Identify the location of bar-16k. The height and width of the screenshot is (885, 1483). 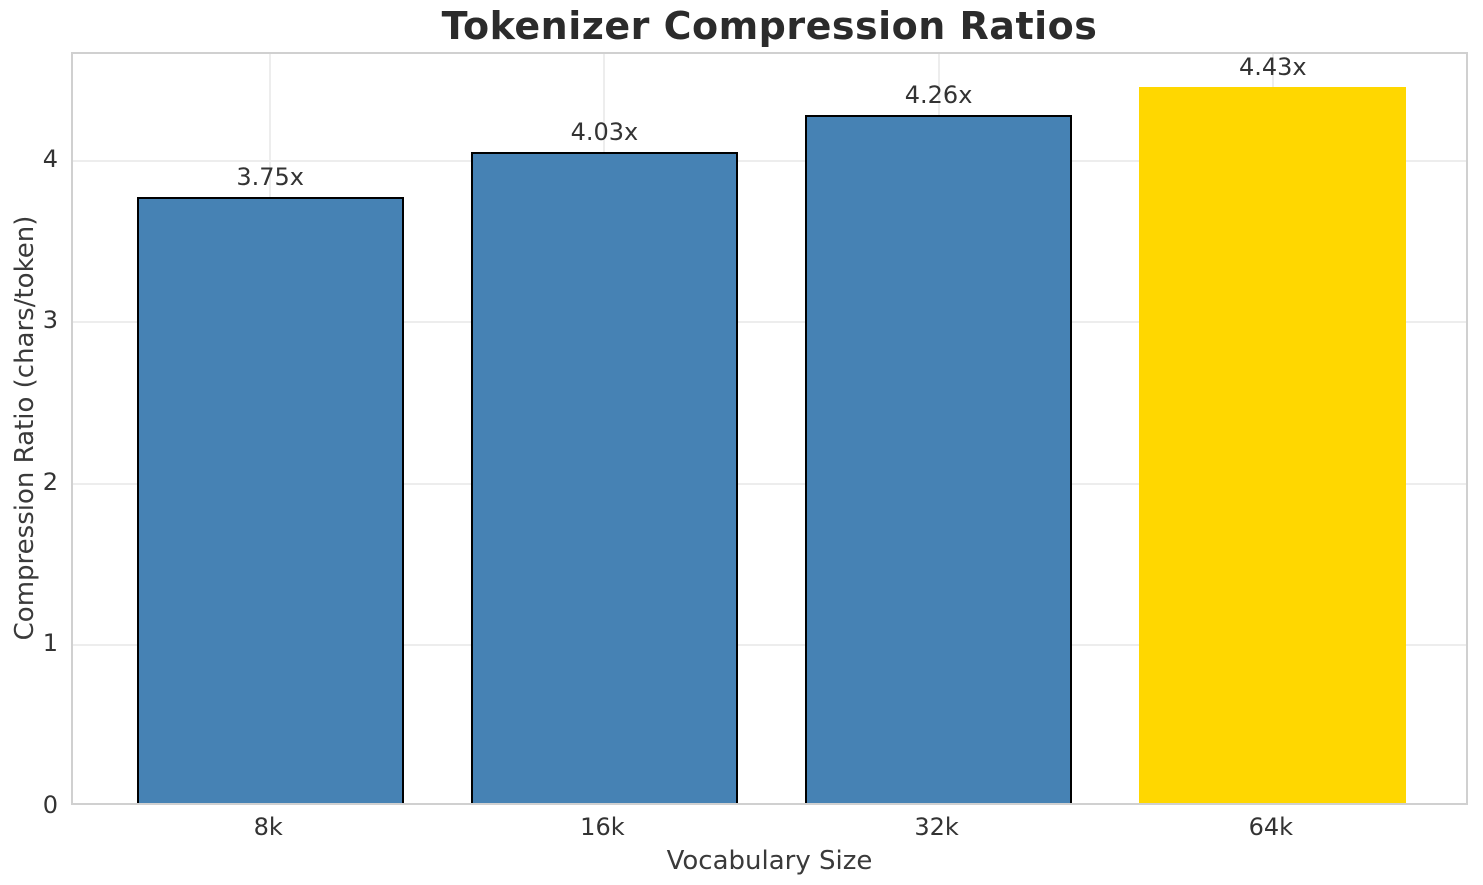
(604, 477).